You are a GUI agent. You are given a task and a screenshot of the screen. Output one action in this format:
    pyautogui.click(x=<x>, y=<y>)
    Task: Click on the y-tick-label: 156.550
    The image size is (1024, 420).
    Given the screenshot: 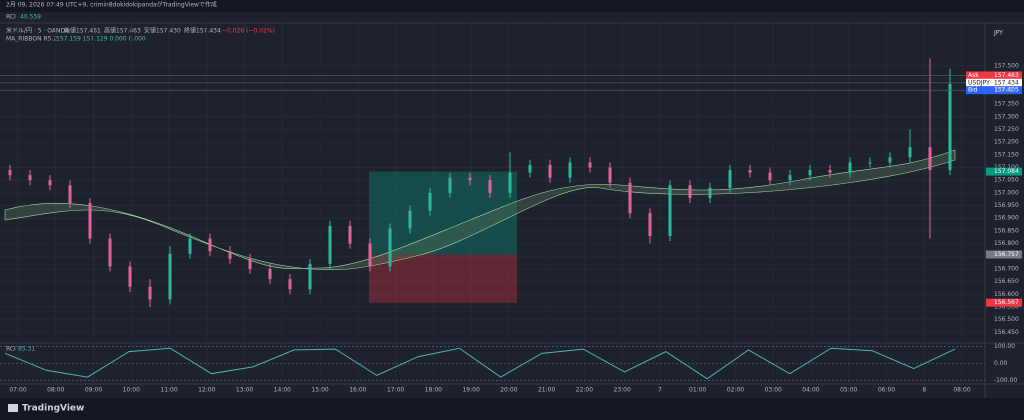 What is the action you would take?
    pyautogui.click(x=1006, y=307)
    